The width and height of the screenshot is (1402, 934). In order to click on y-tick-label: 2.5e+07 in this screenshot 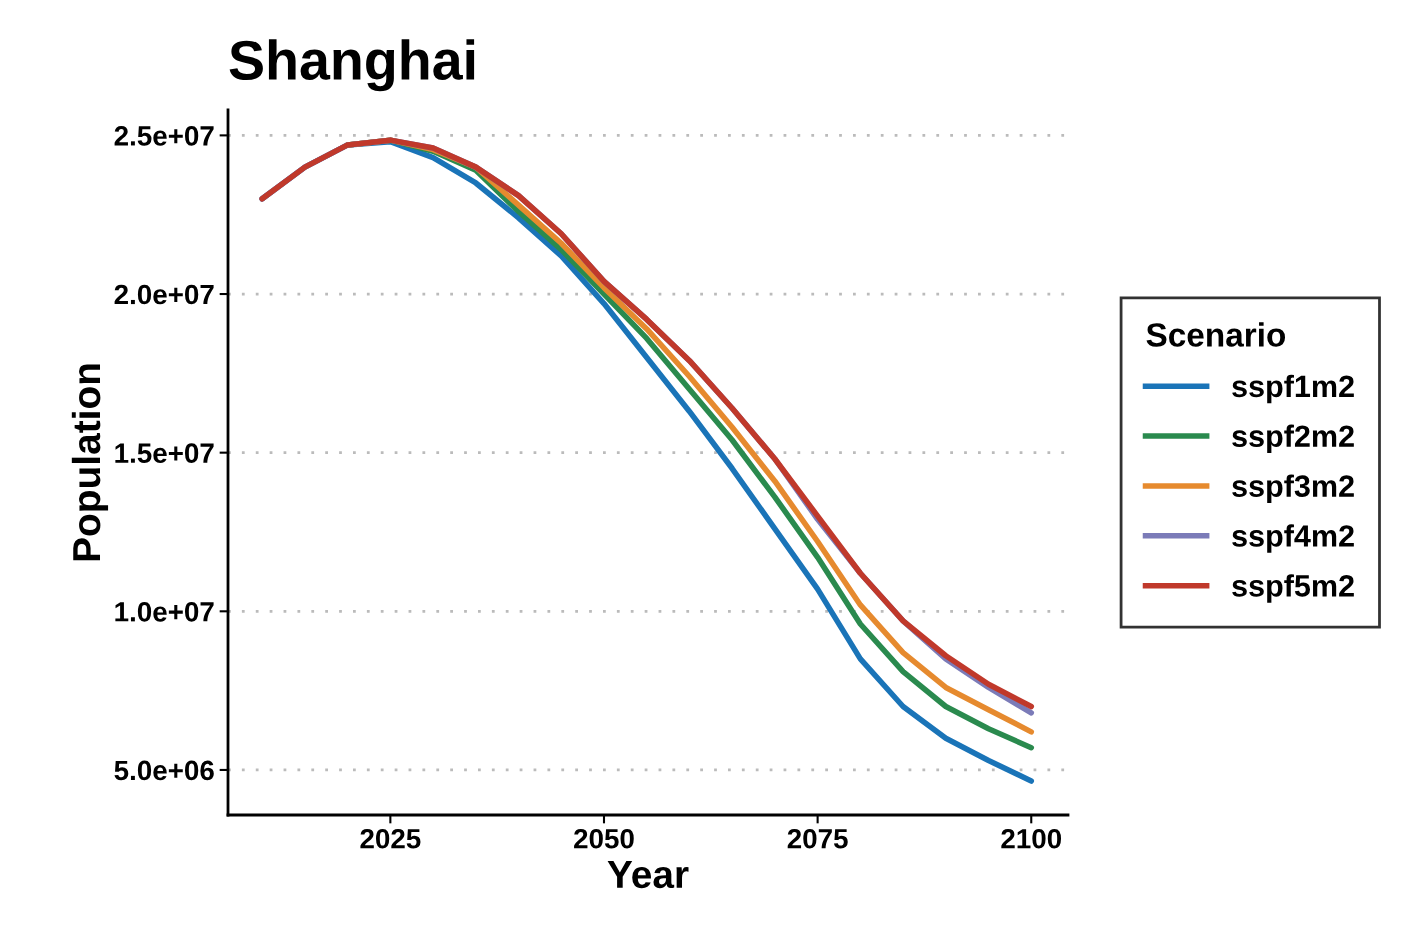, I will do `click(164, 136)`.